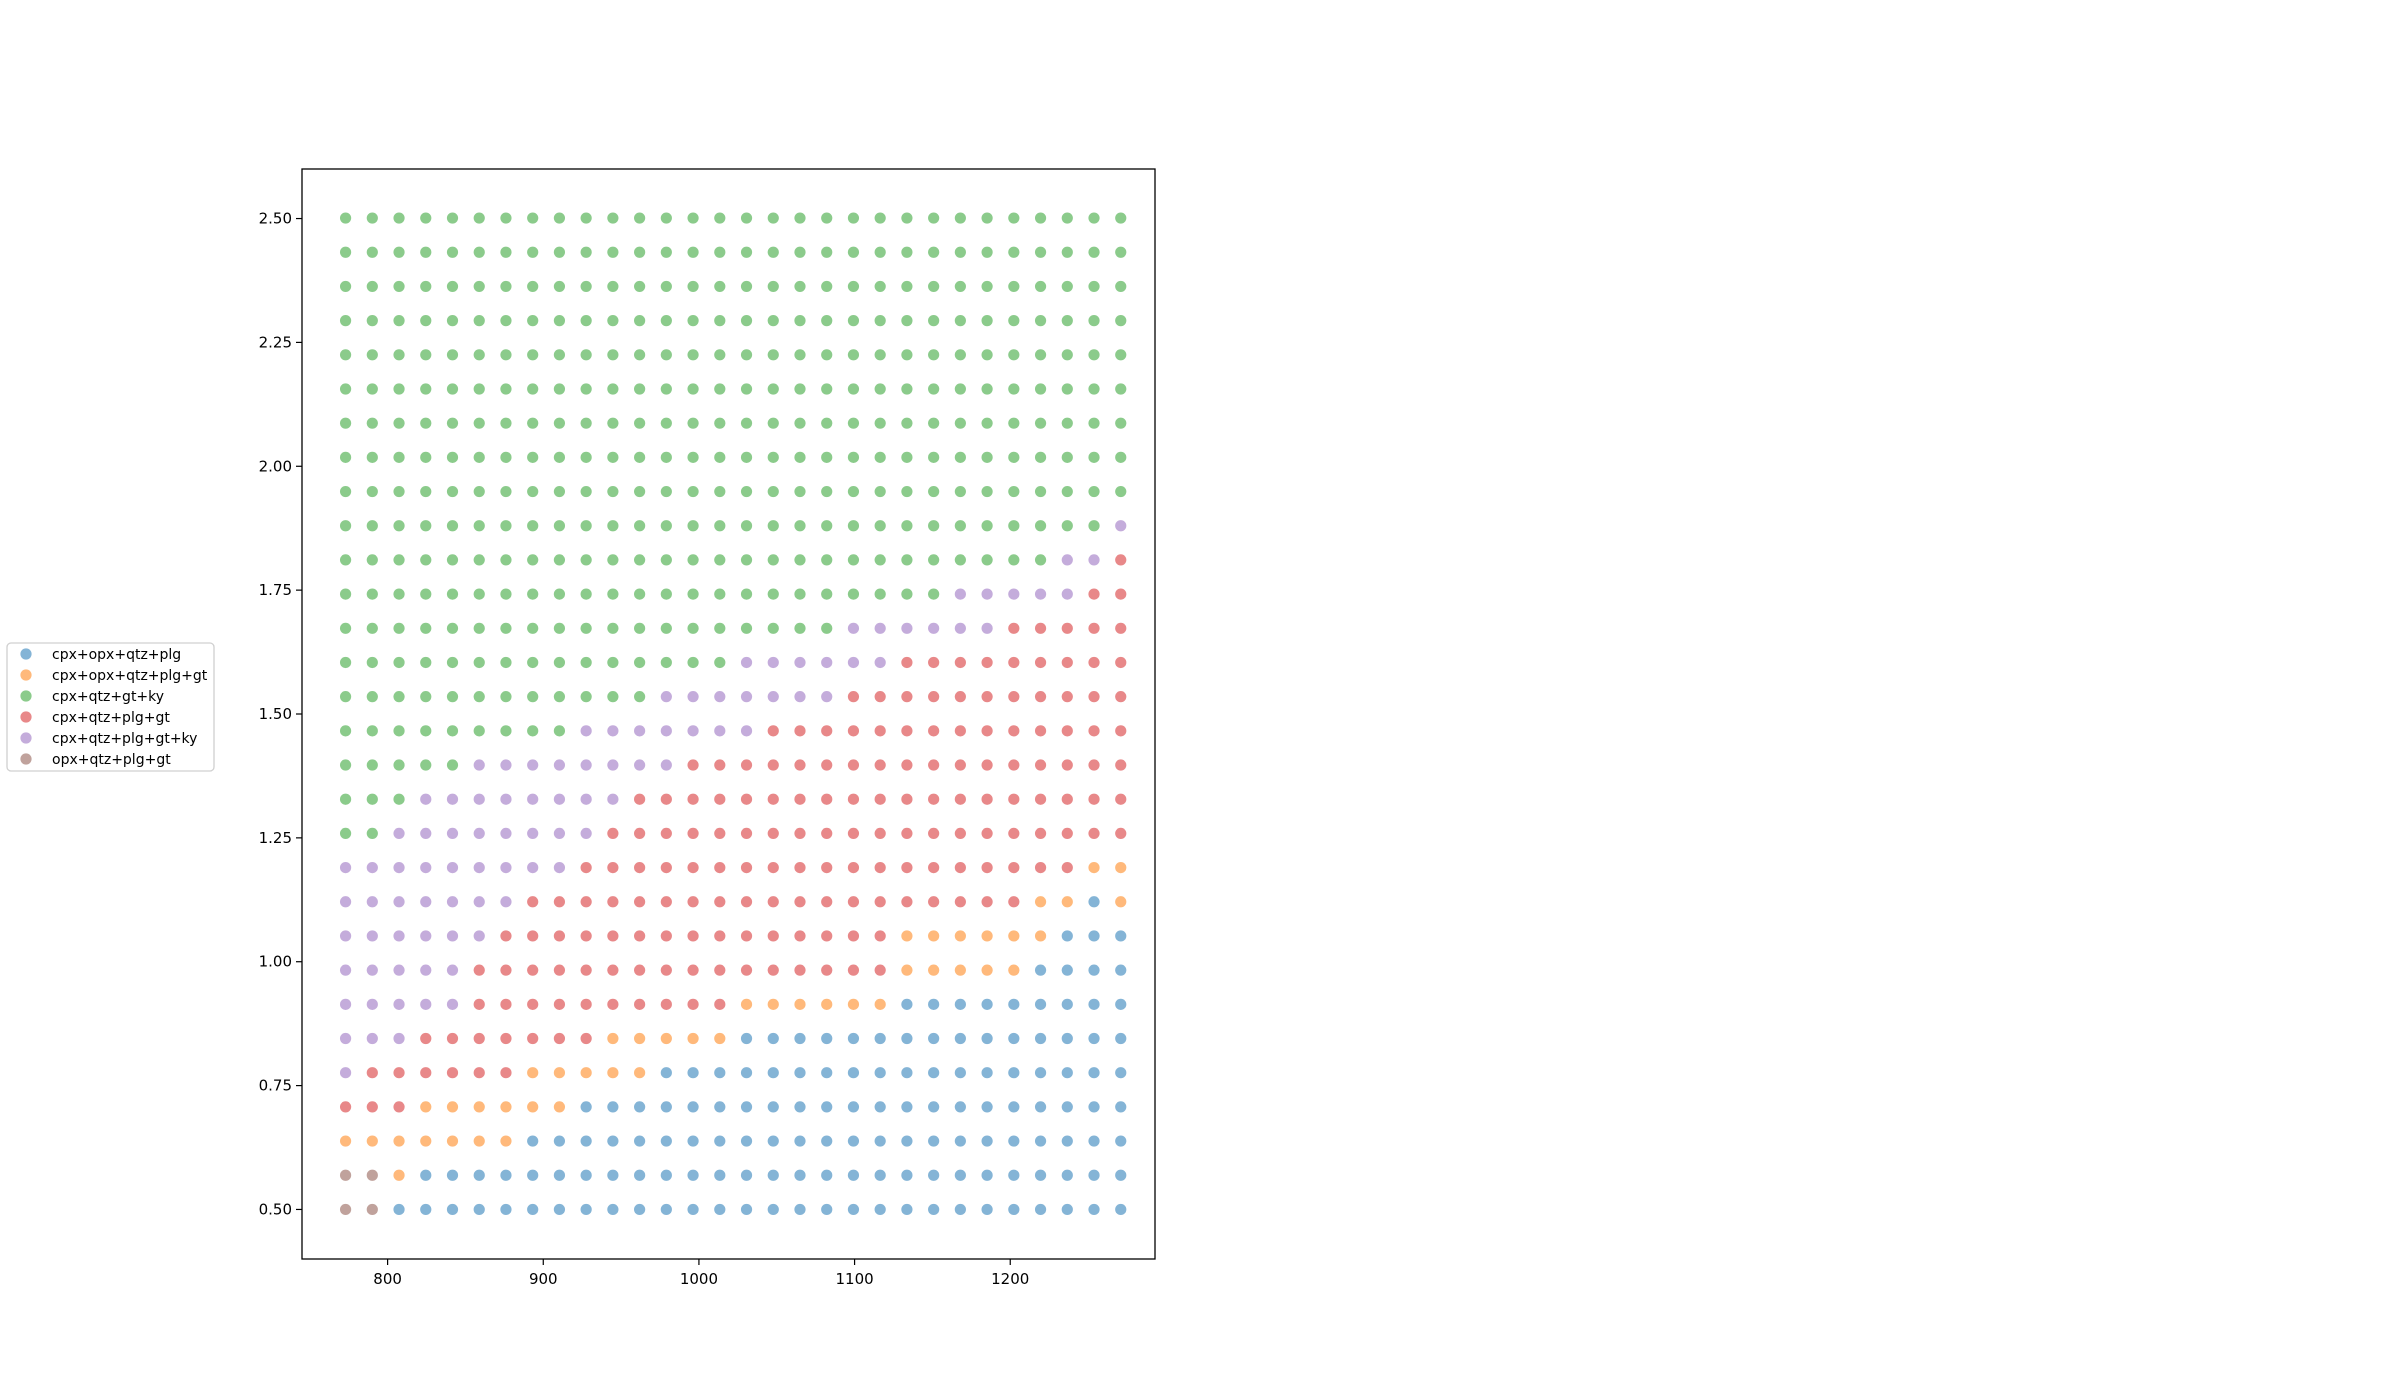  Describe the element at coordinates (26, 696) in the screenshot. I see `legend-marker` at that location.